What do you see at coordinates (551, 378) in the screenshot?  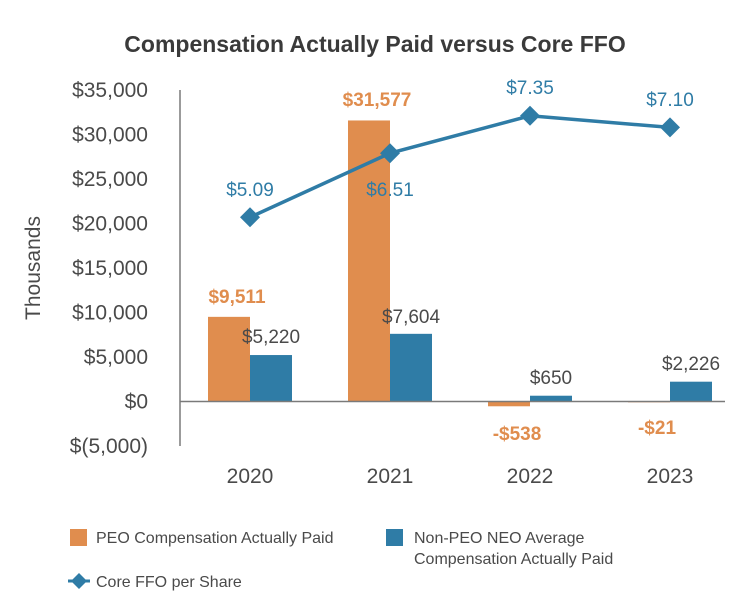 I see `neo-data-label: $650` at bounding box center [551, 378].